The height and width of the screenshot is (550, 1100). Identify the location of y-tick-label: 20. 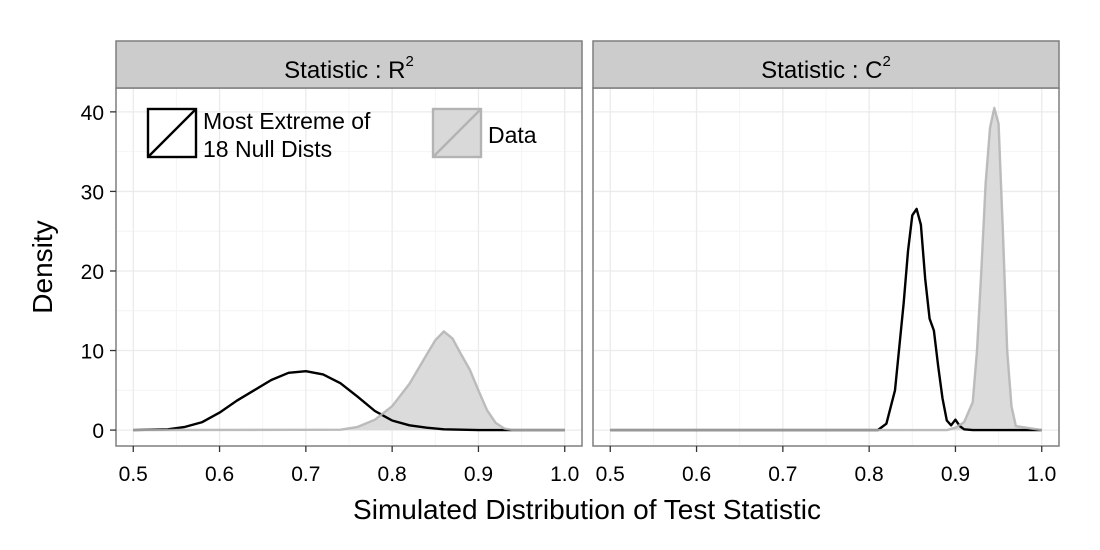
(92, 272).